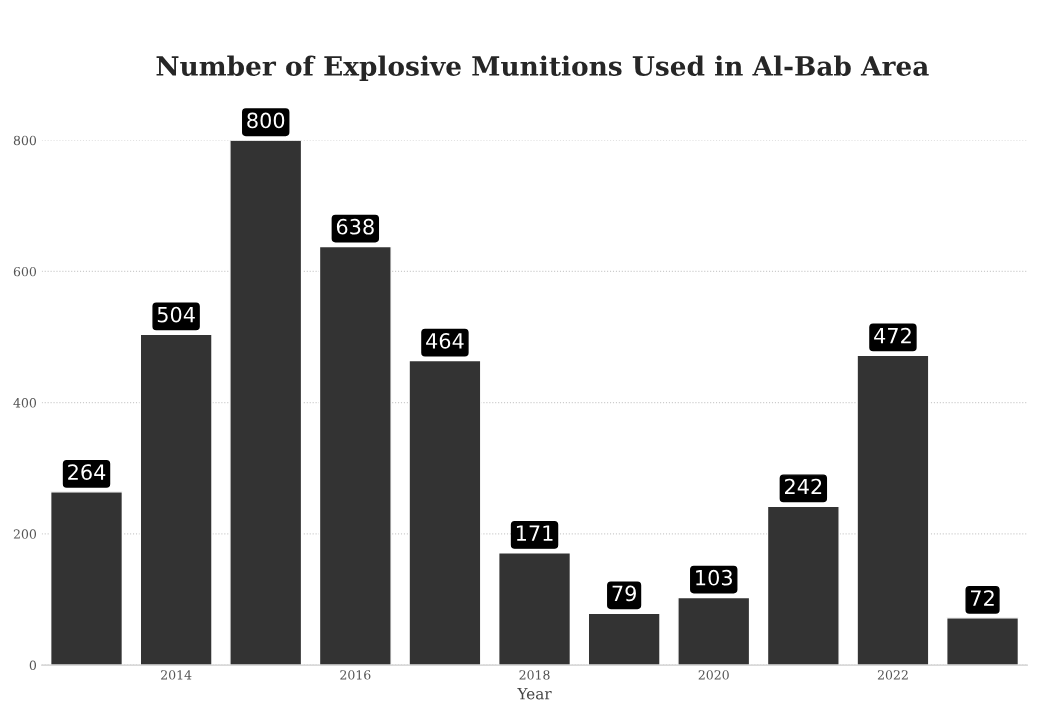 The height and width of the screenshot is (719, 1043). I want to click on x-tick-label: 2020, so click(713, 675).